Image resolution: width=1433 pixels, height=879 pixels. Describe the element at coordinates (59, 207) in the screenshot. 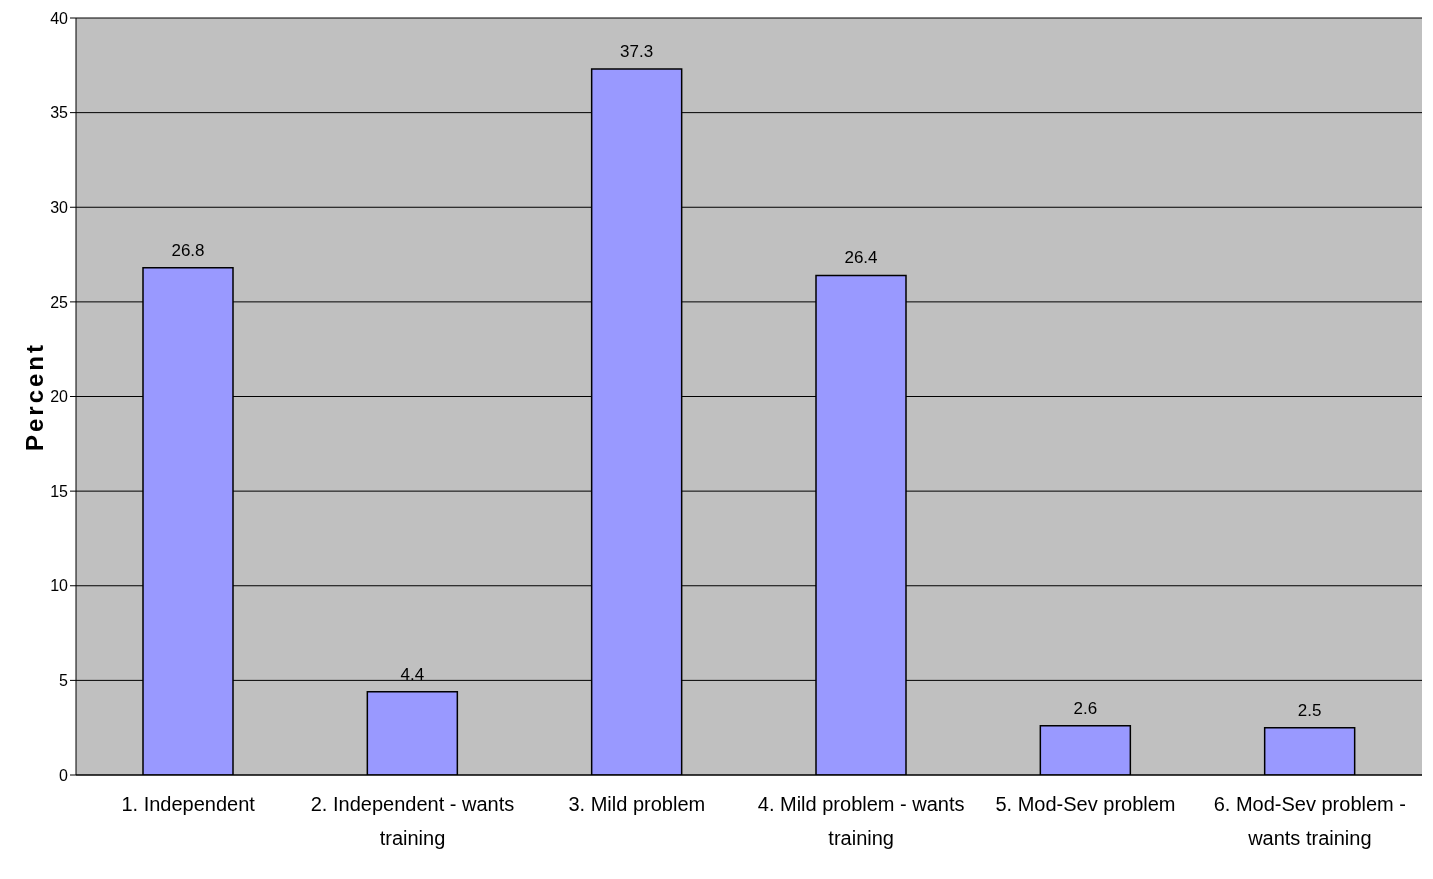

I see `y-tick-label: 30` at that location.